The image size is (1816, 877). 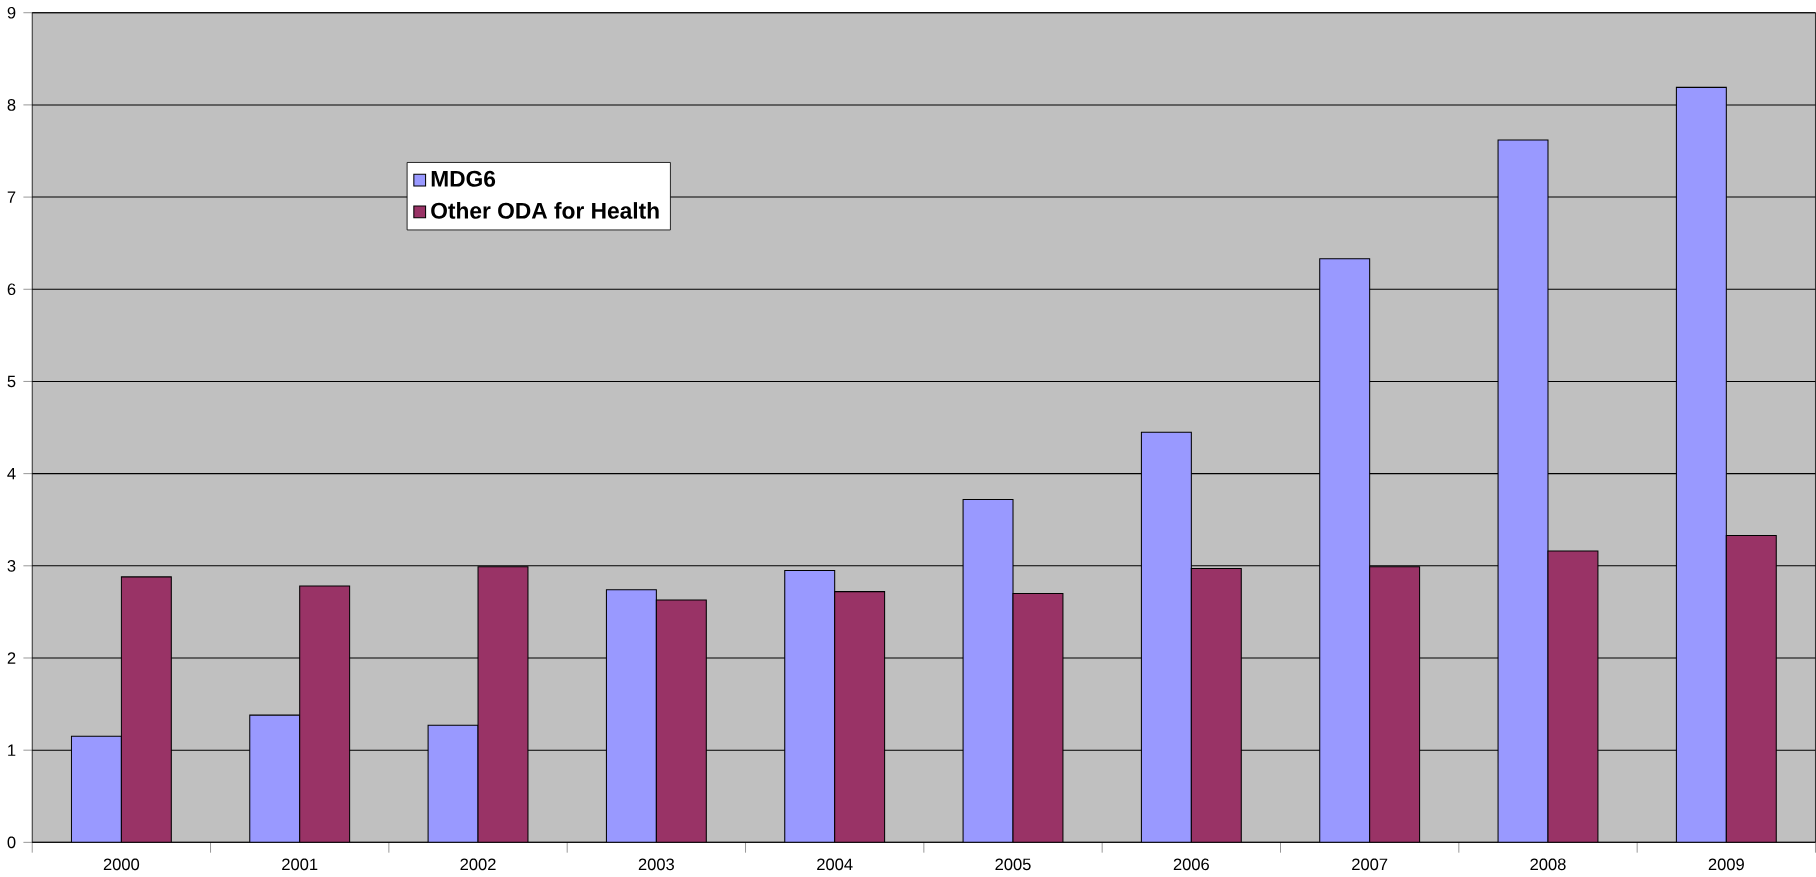 I want to click on x-tick-label: 2008, so click(x=1548, y=864).